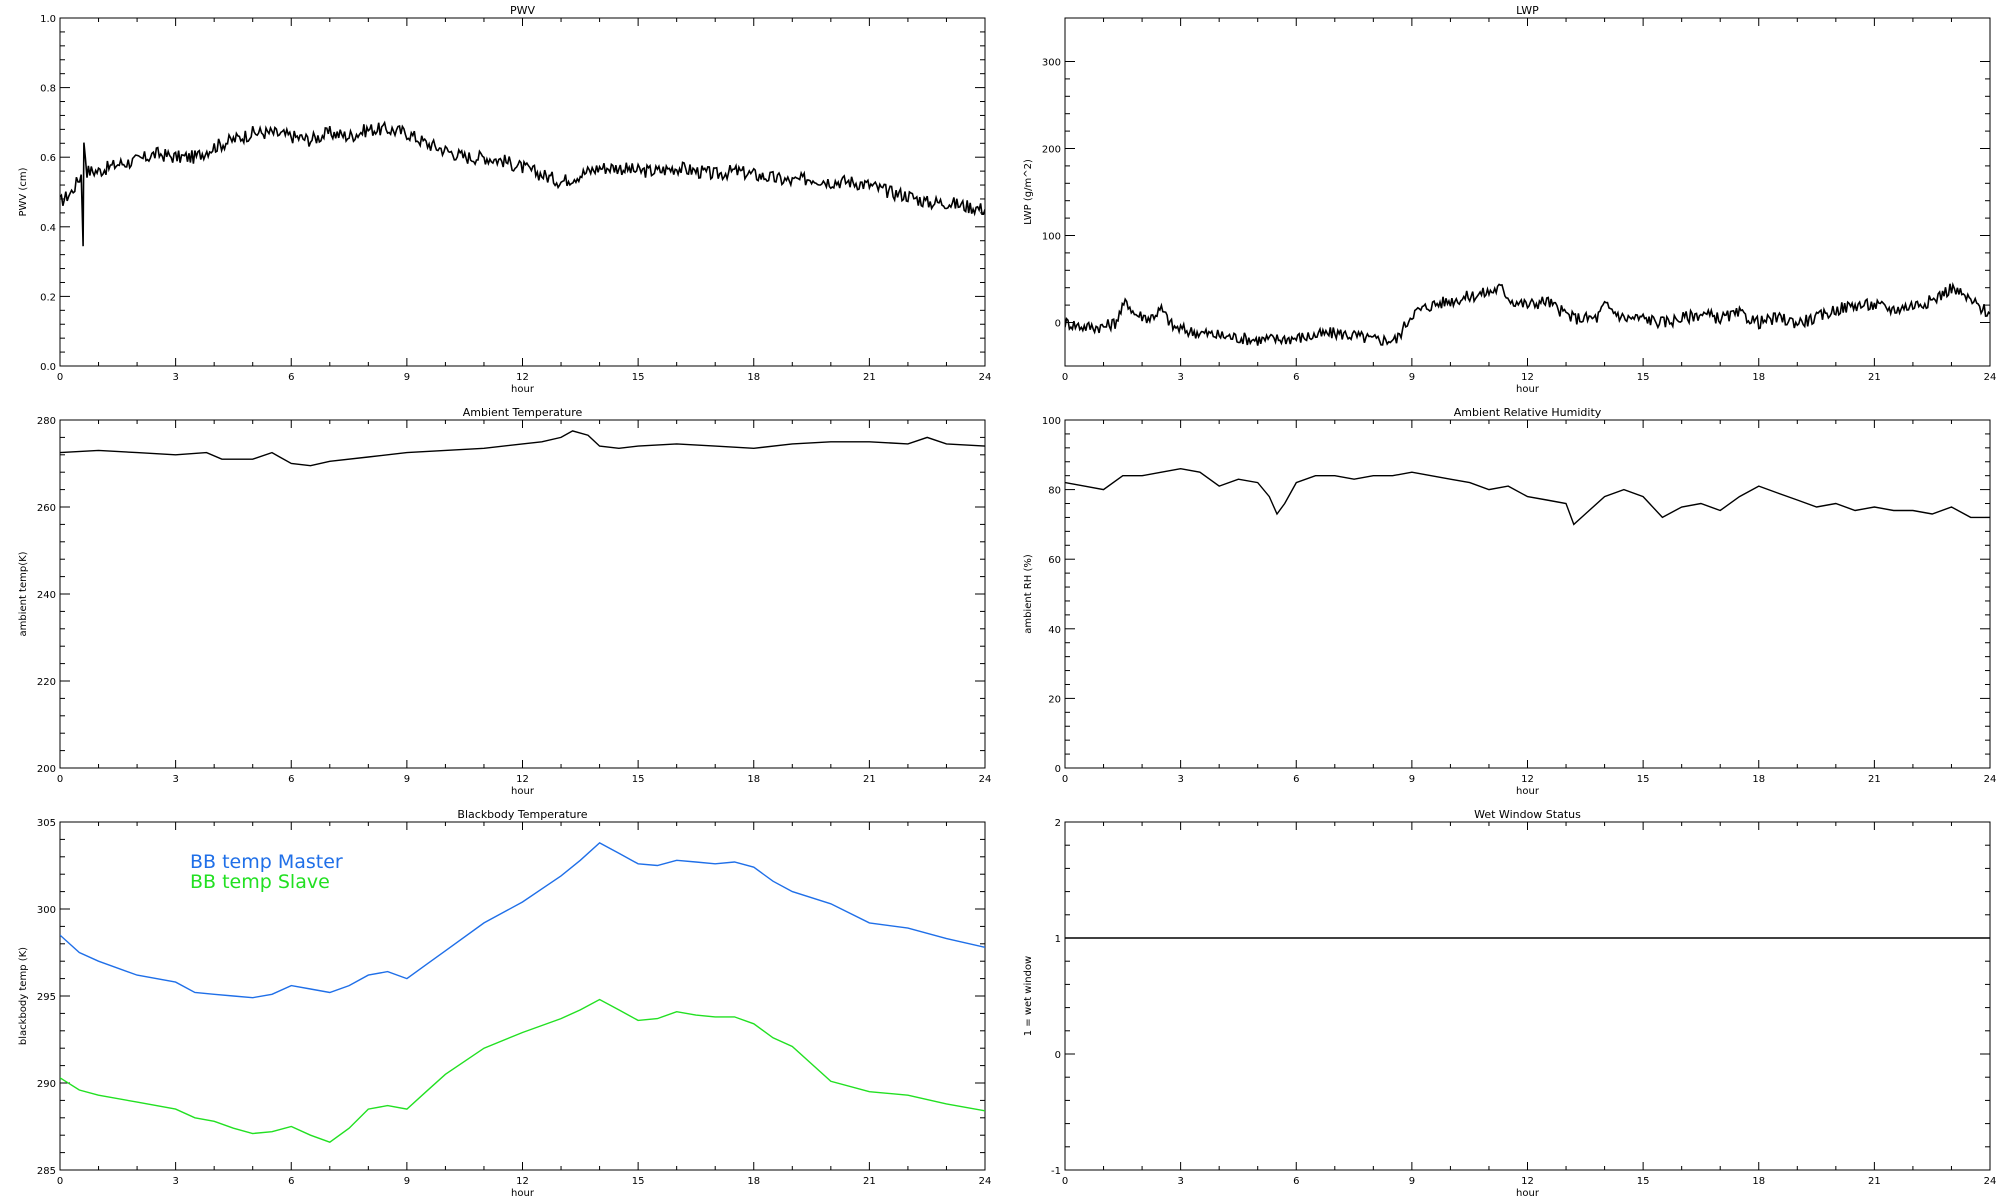 This screenshot has height=1200, width=2000. What do you see at coordinates (522, 1070) in the screenshot?
I see `series-line-bb-temp-slave` at bounding box center [522, 1070].